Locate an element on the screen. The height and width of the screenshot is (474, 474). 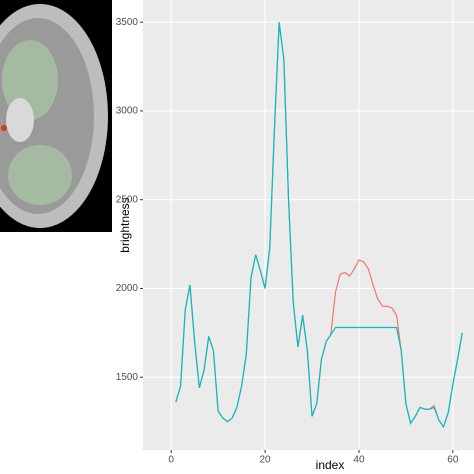
x-tick-label: 60 is located at coordinates (453, 460).